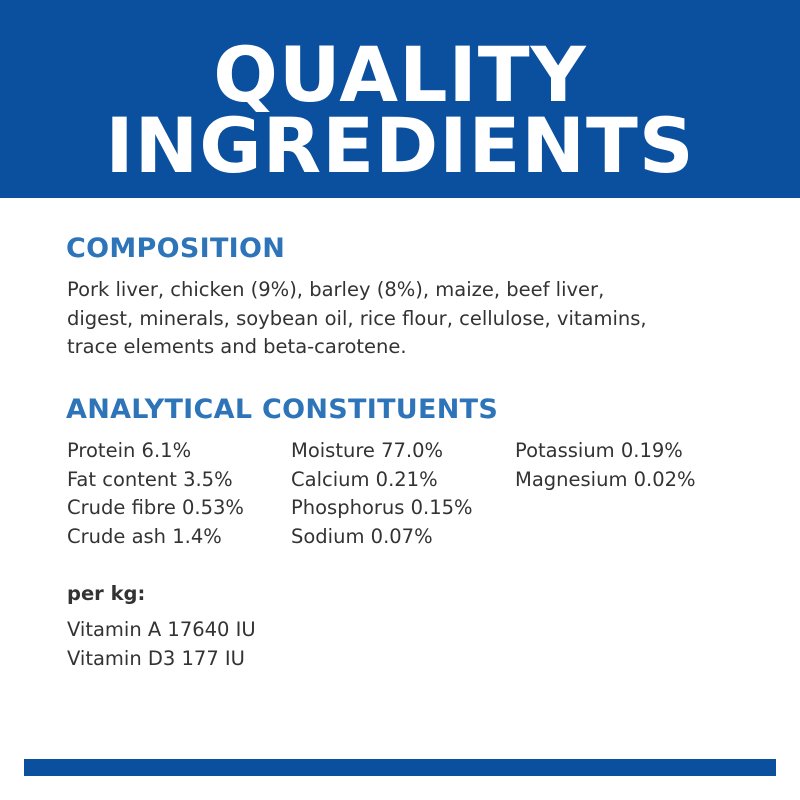  Describe the element at coordinates (599, 450) in the screenshot. I see `constituent: Potassium 0.19%` at that location.